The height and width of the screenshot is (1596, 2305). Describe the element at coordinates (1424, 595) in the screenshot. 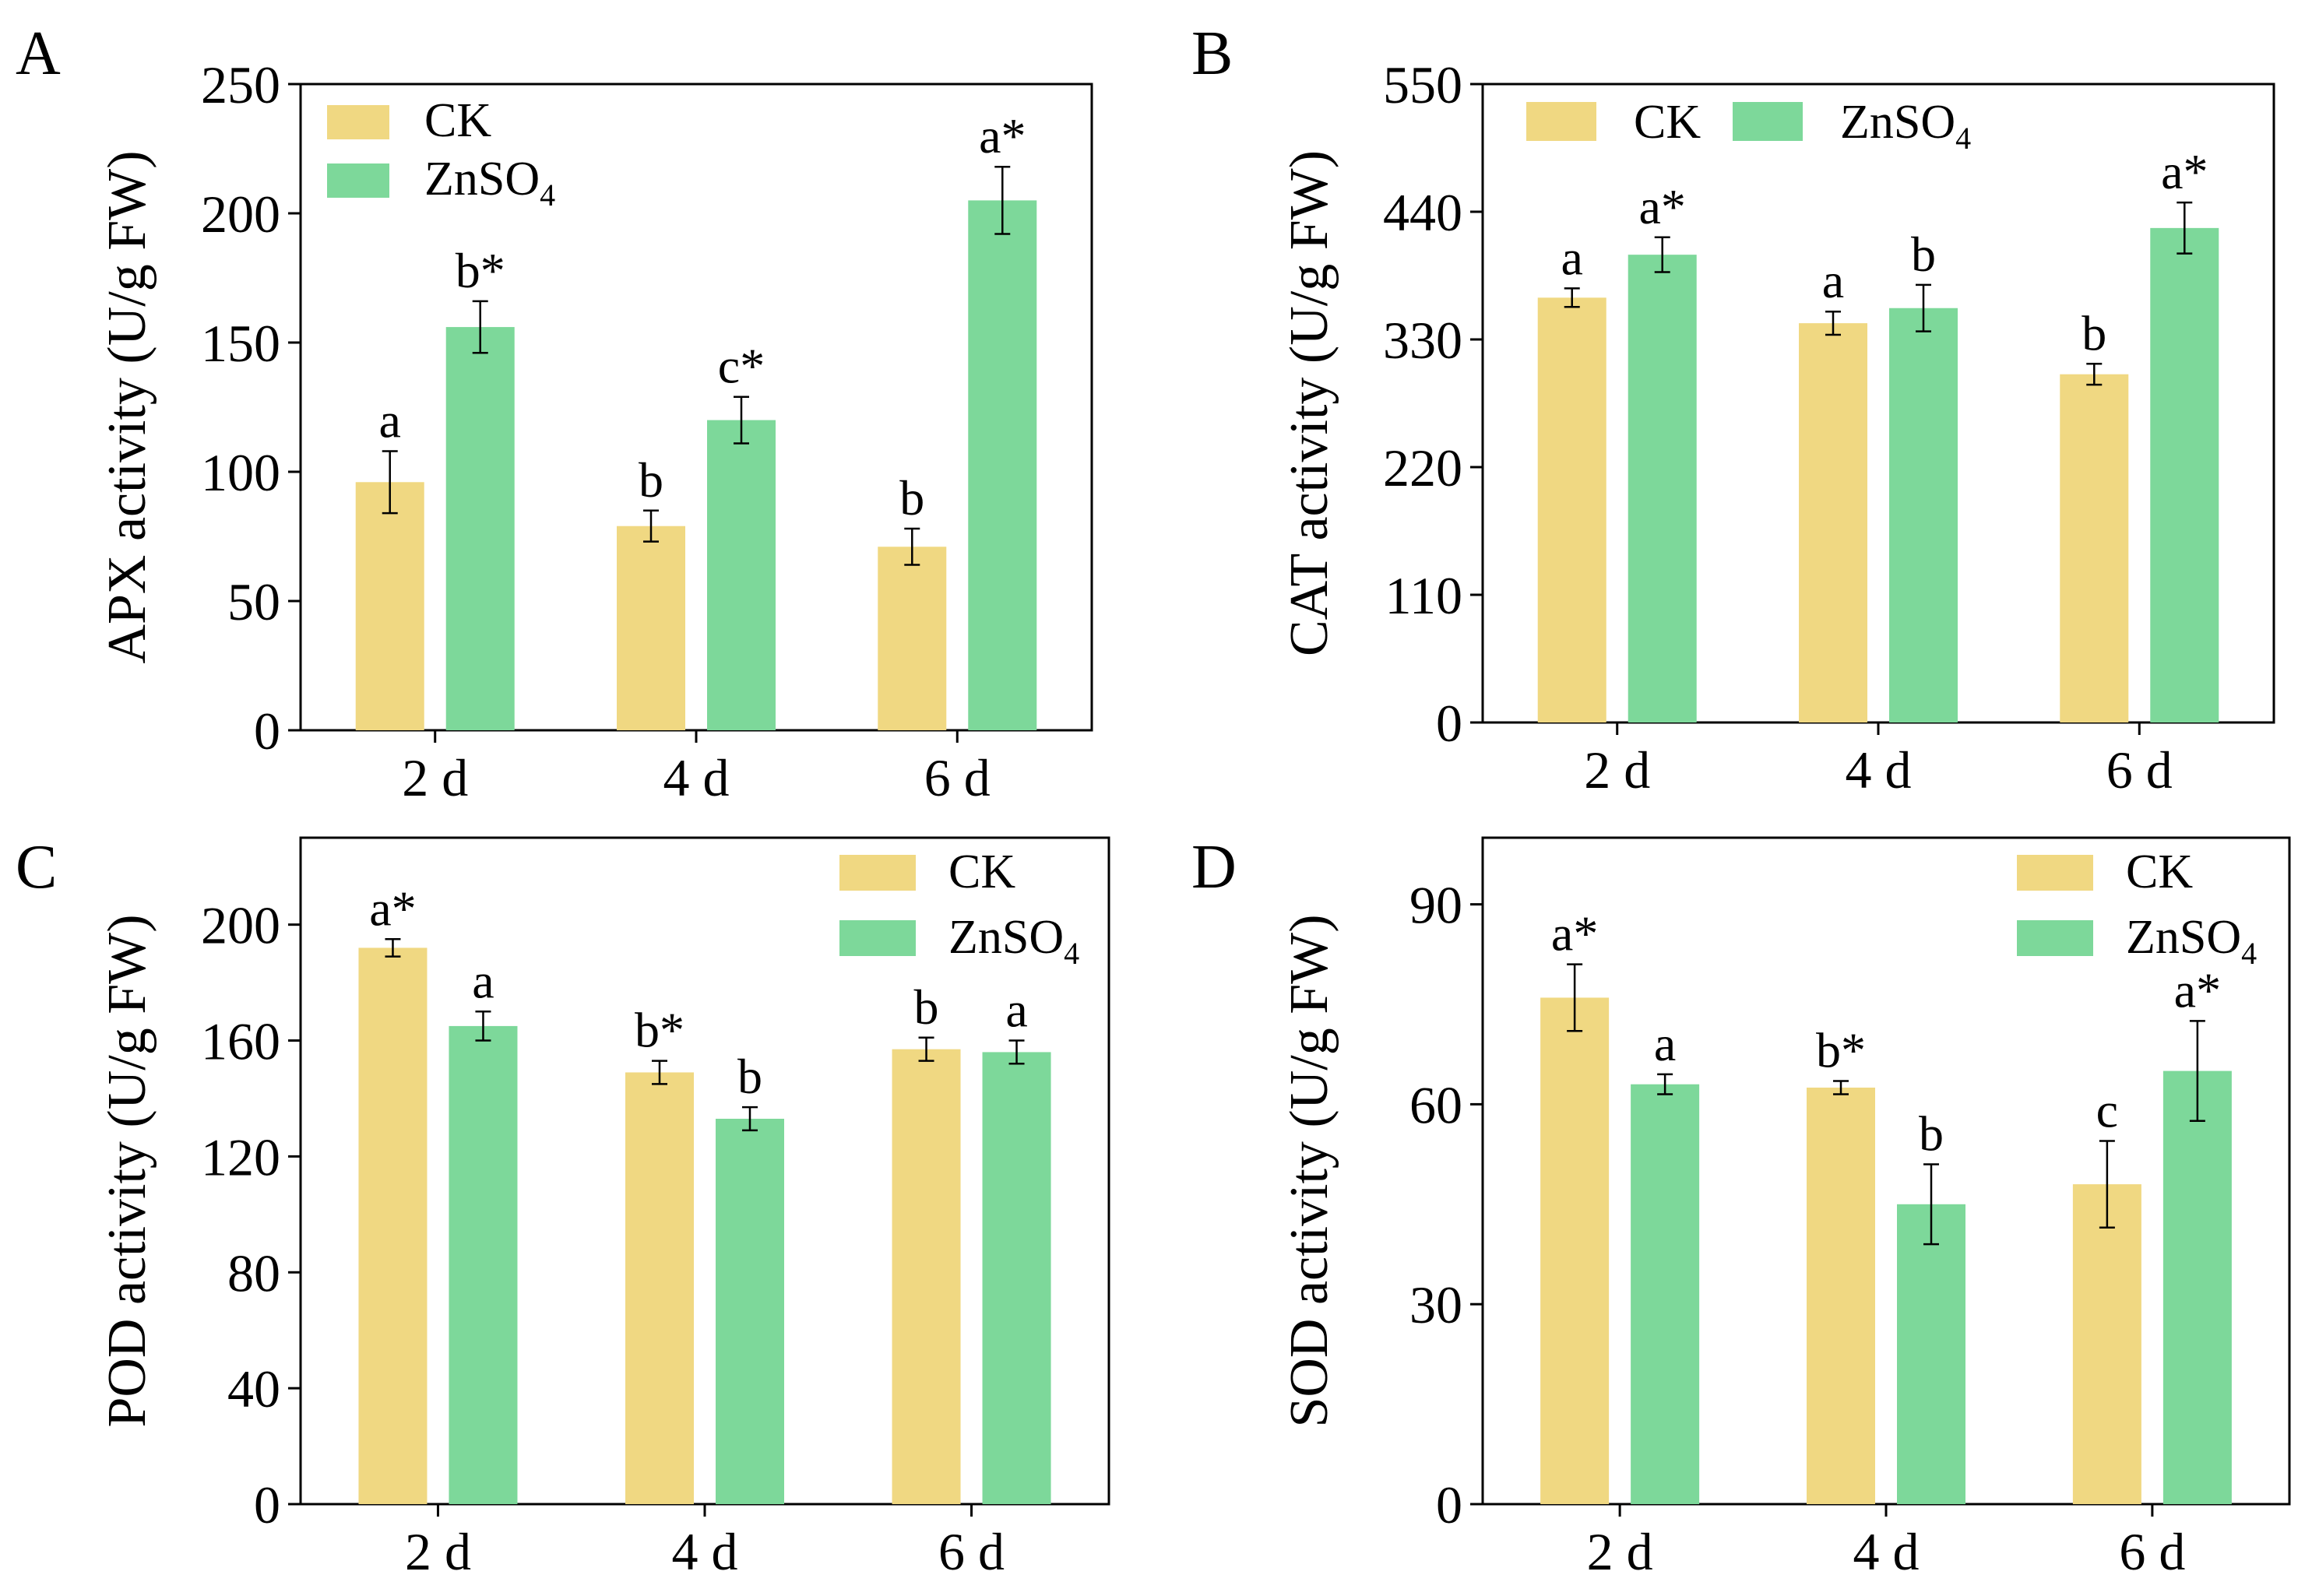

I see `y-tick-label: 110` at that location.